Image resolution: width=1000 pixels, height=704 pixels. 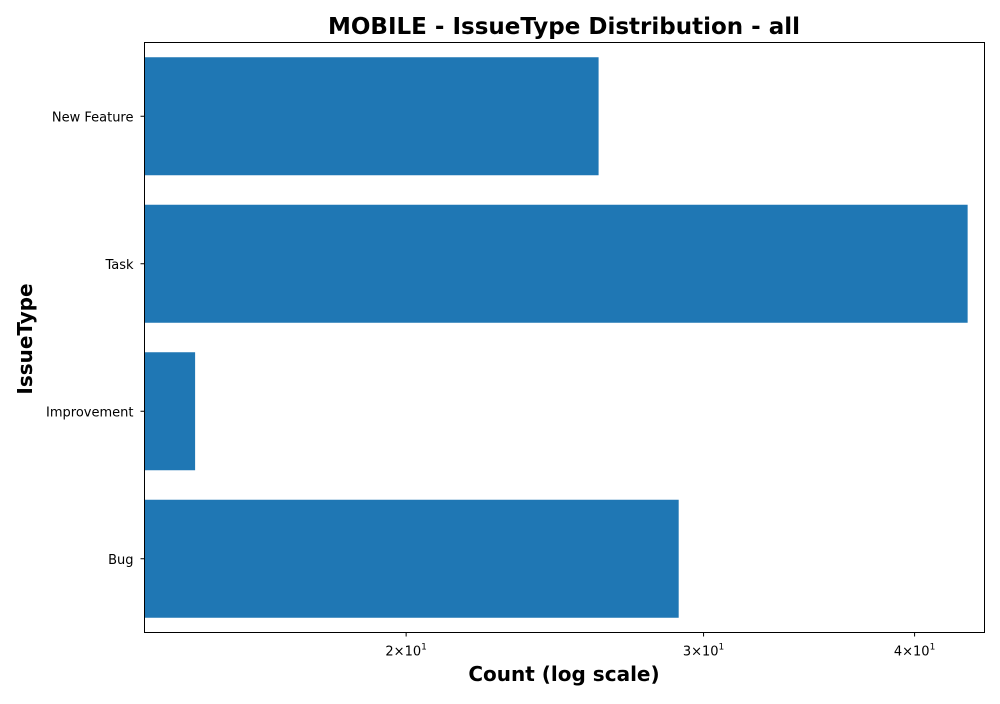 What do you see at coordinates (95, 339) in the screenshot?
I see `y-ticks-layer: New Feature Task Improvement Bug` at bounding box center [95, 339].